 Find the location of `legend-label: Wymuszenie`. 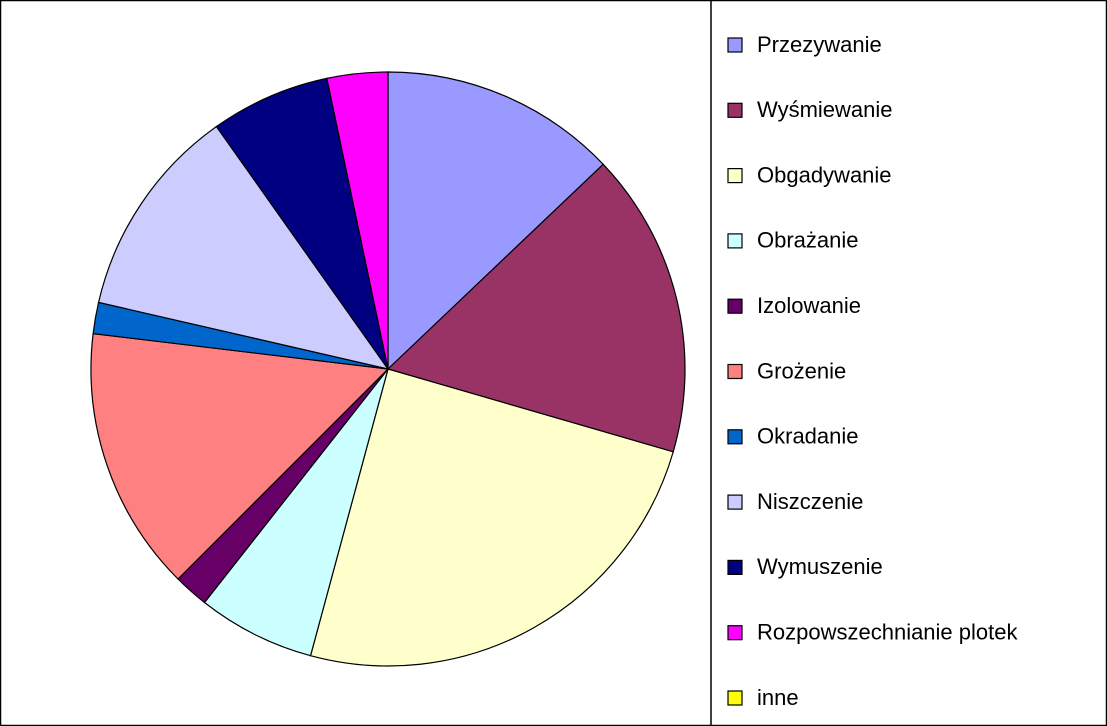

legend-label: Wymuszenie is located at coordinates (820, 566).